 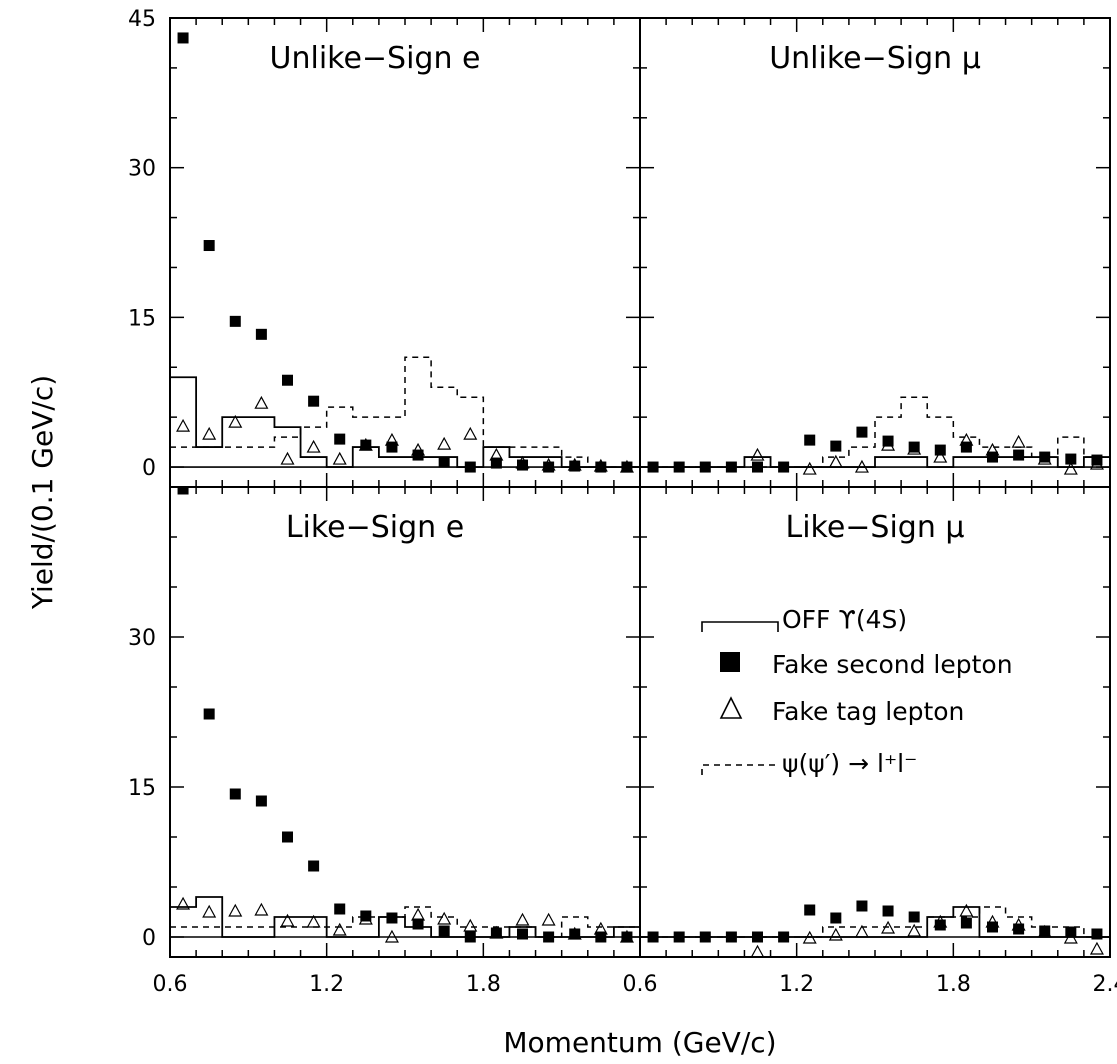 What do you see at coordinates (639, 1042) in the screenshot?
I see `x-axis-label: Momentum (GeV/c)` at bounding box center [639, 1042].